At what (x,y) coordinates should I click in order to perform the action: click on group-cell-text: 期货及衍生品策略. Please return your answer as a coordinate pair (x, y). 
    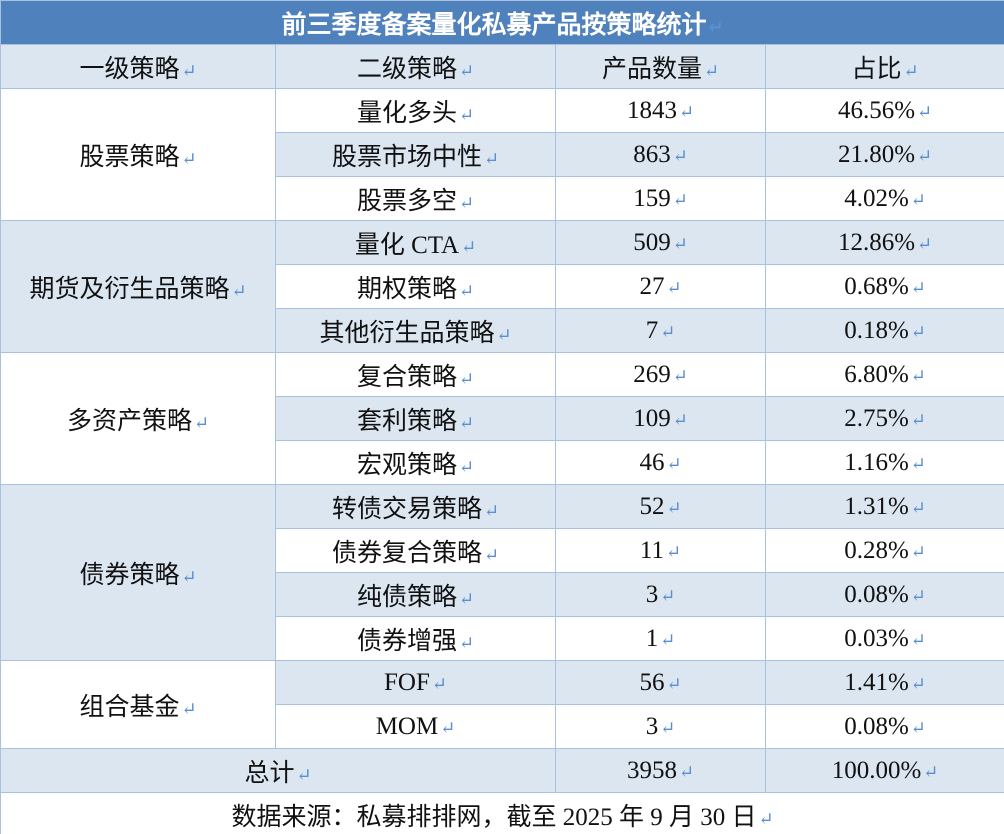
    Looking at the image, I should click on (137, 289).